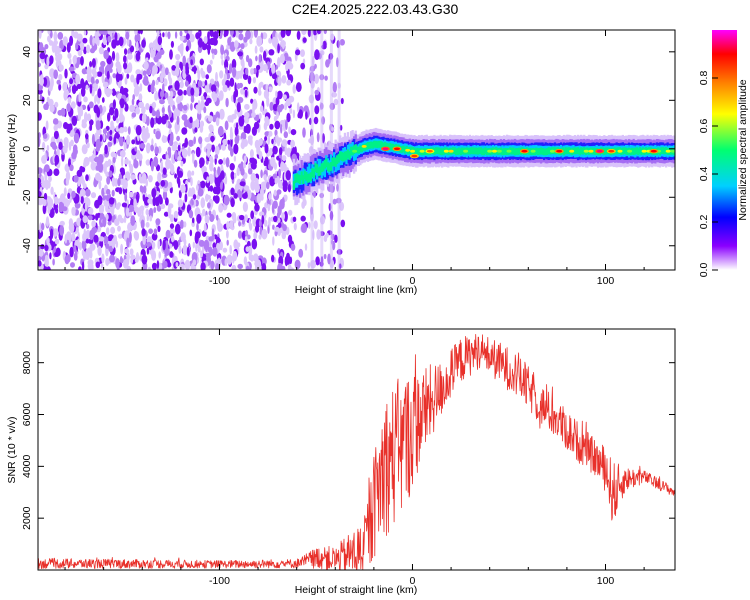 The width and height of the screenshot is (750, 600). I want to click on x-tick-label: 0, so click(413, 581).